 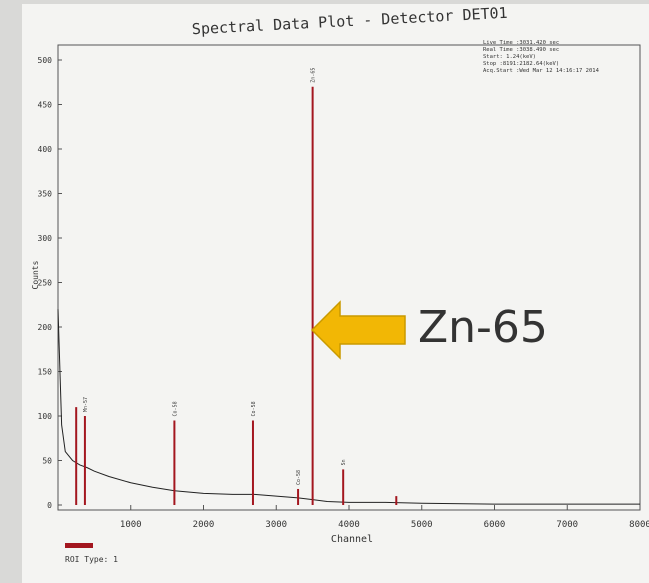 What do you see at coordinates (45, 372) in the screenshot?
I see `y-tick-label: 150` at bounding box center [45, 372].